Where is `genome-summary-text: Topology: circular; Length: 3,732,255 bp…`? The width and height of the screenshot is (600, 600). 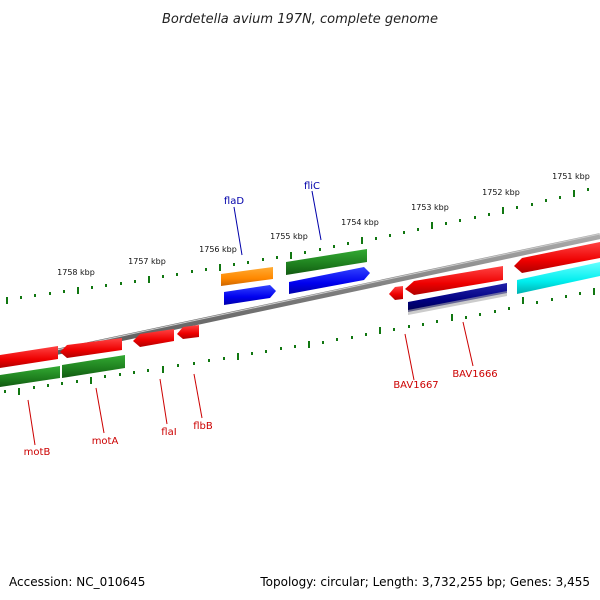
genome-summary-text: Topology: circular; Length: 3,732,255 bp… is located at coordinates (424, 582).